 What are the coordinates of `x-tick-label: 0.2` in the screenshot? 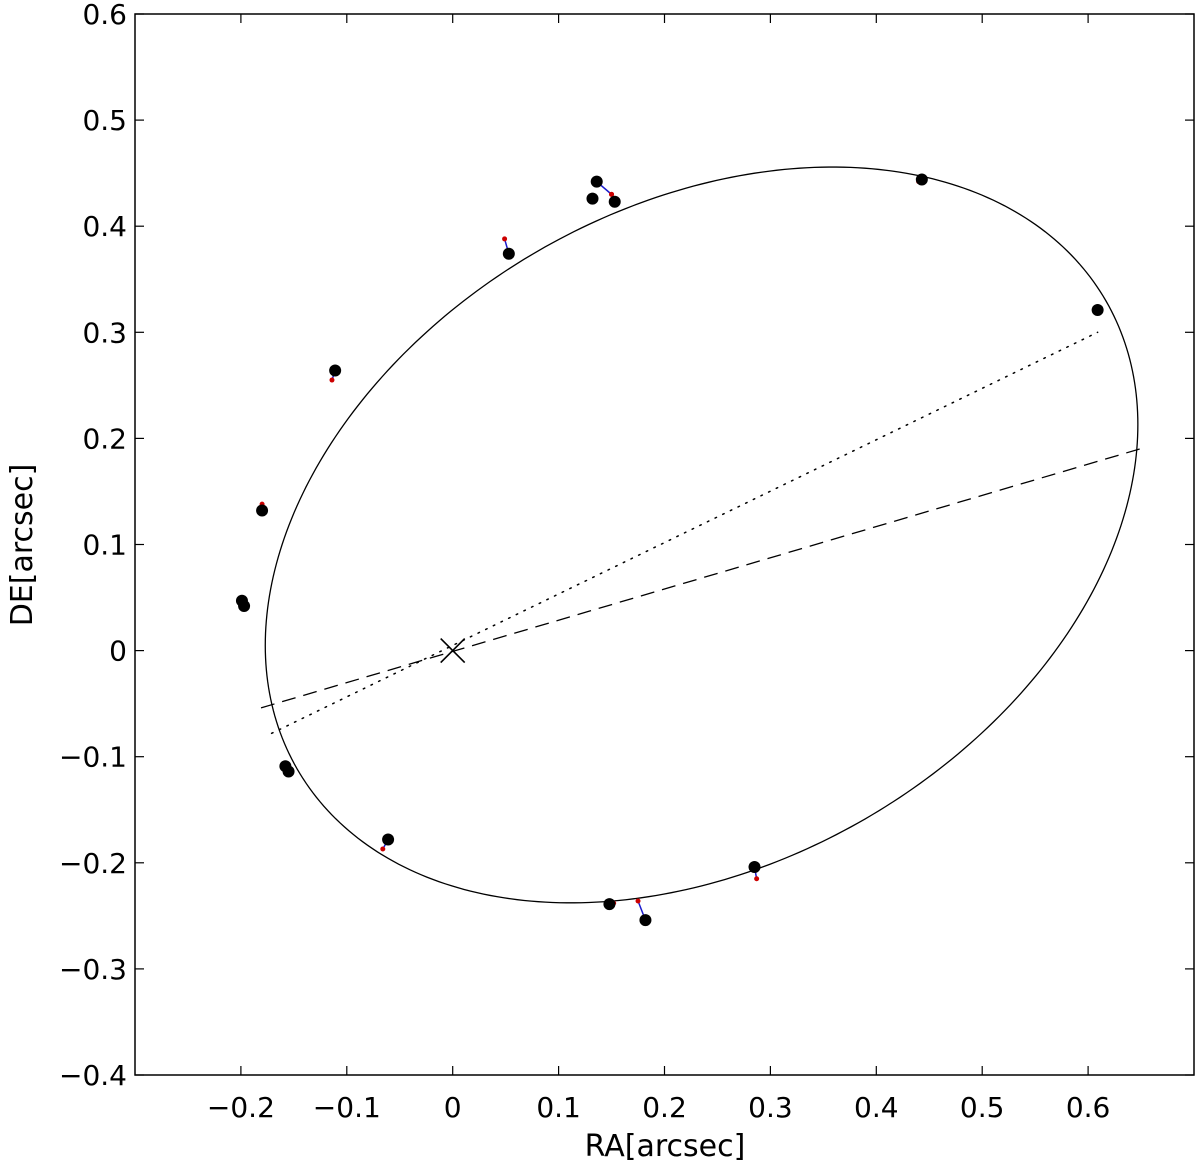 It's located at (664, 1107).